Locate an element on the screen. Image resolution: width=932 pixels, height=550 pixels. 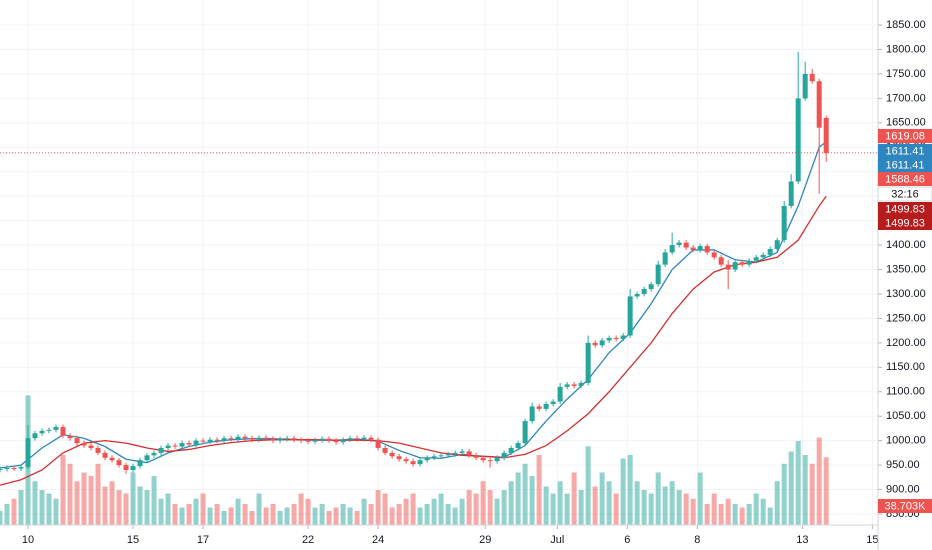
y-tick-label: 950.00 is located at coordinates (903, 465).